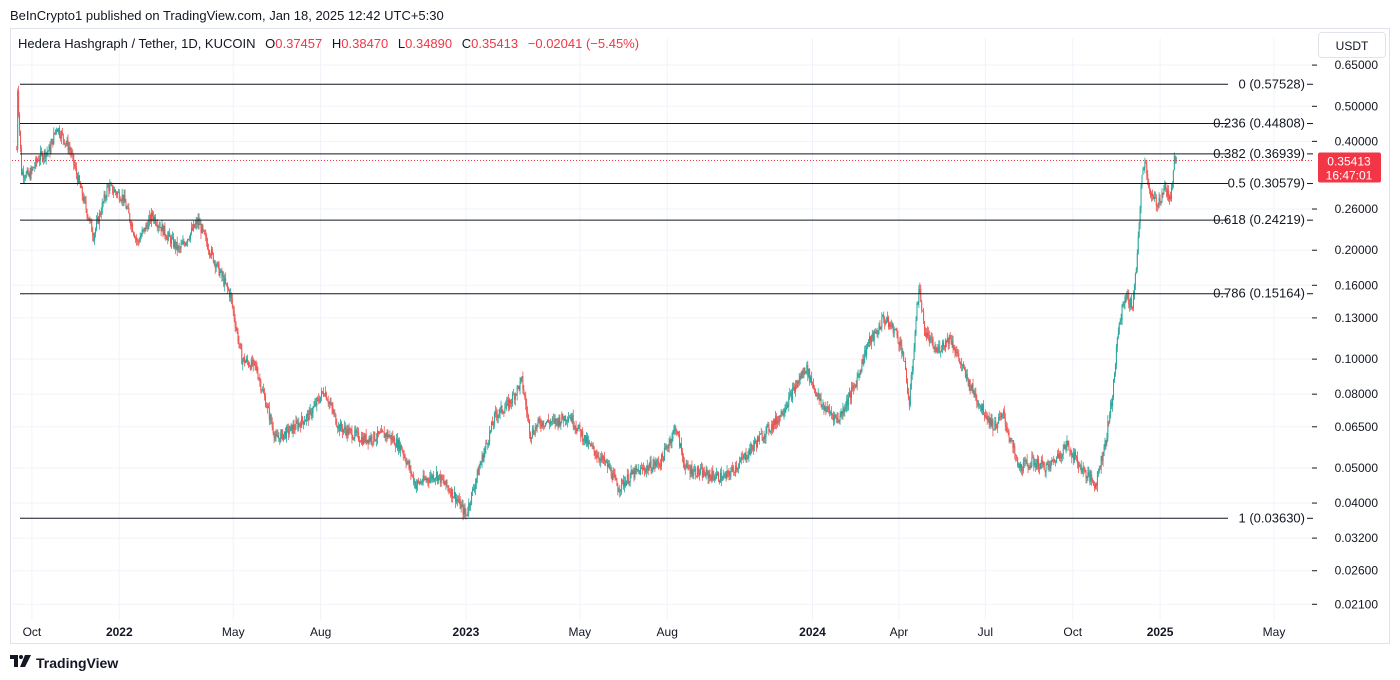 The image size is (1400, 680). What do you see at coordinates (1357, 250) in the screenshot?
I see `y-tick-label: 0.20000` at bounding box center [1357, 250].